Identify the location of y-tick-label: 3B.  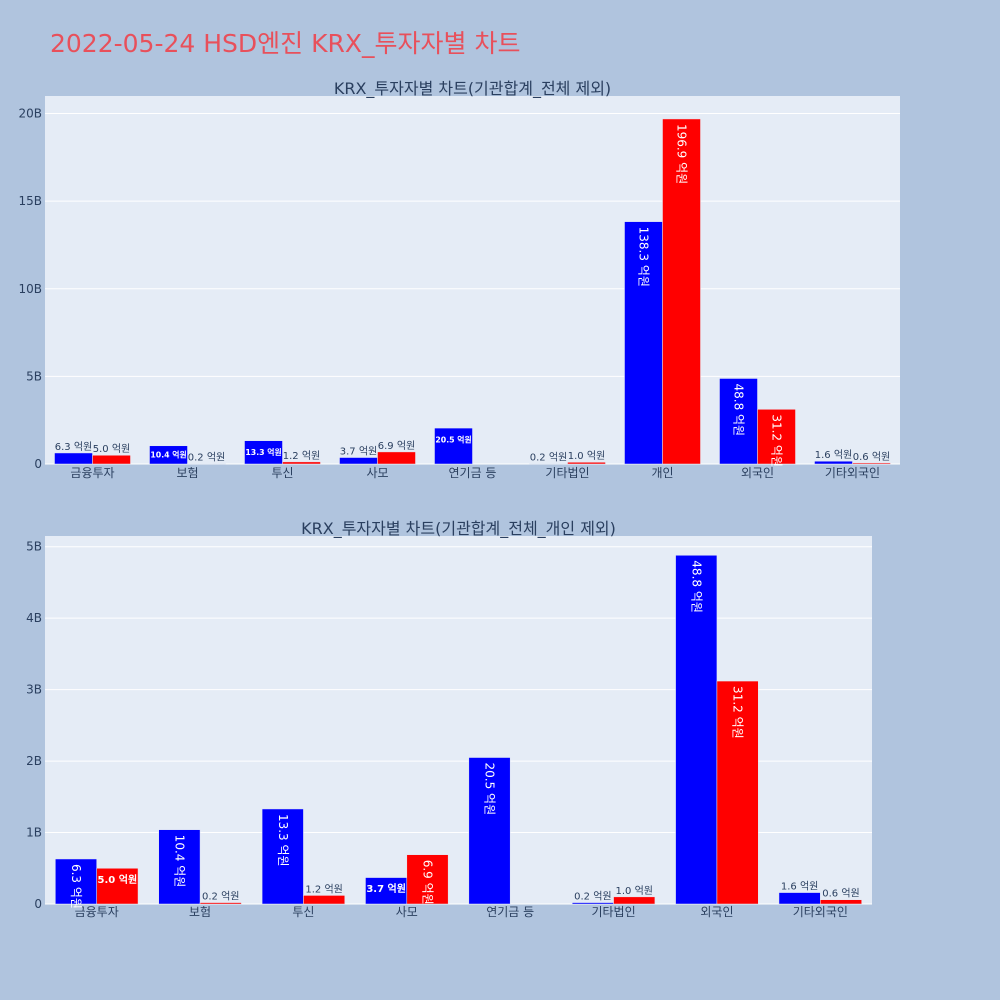
(34, 690).